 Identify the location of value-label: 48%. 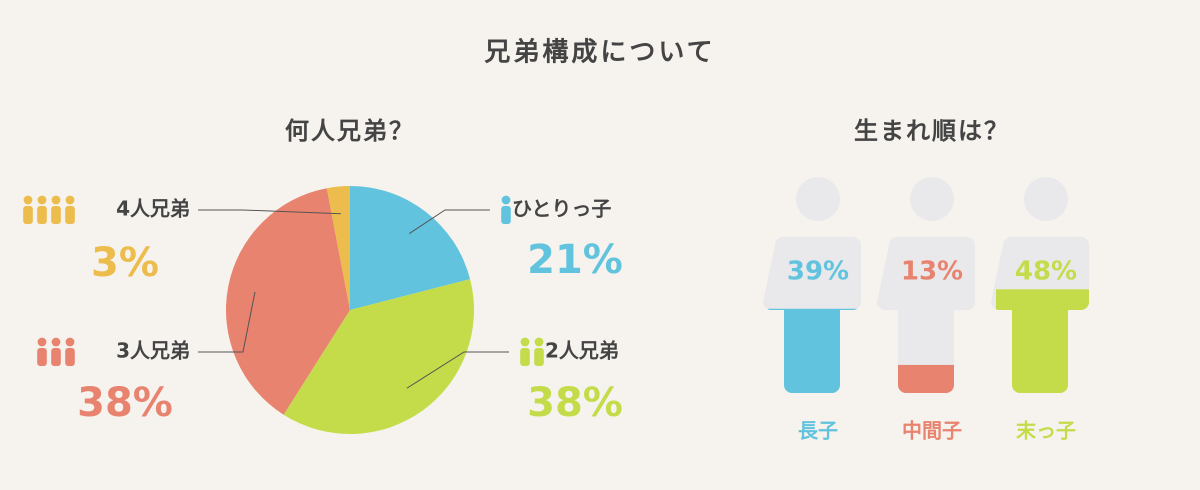
(1046, 272).